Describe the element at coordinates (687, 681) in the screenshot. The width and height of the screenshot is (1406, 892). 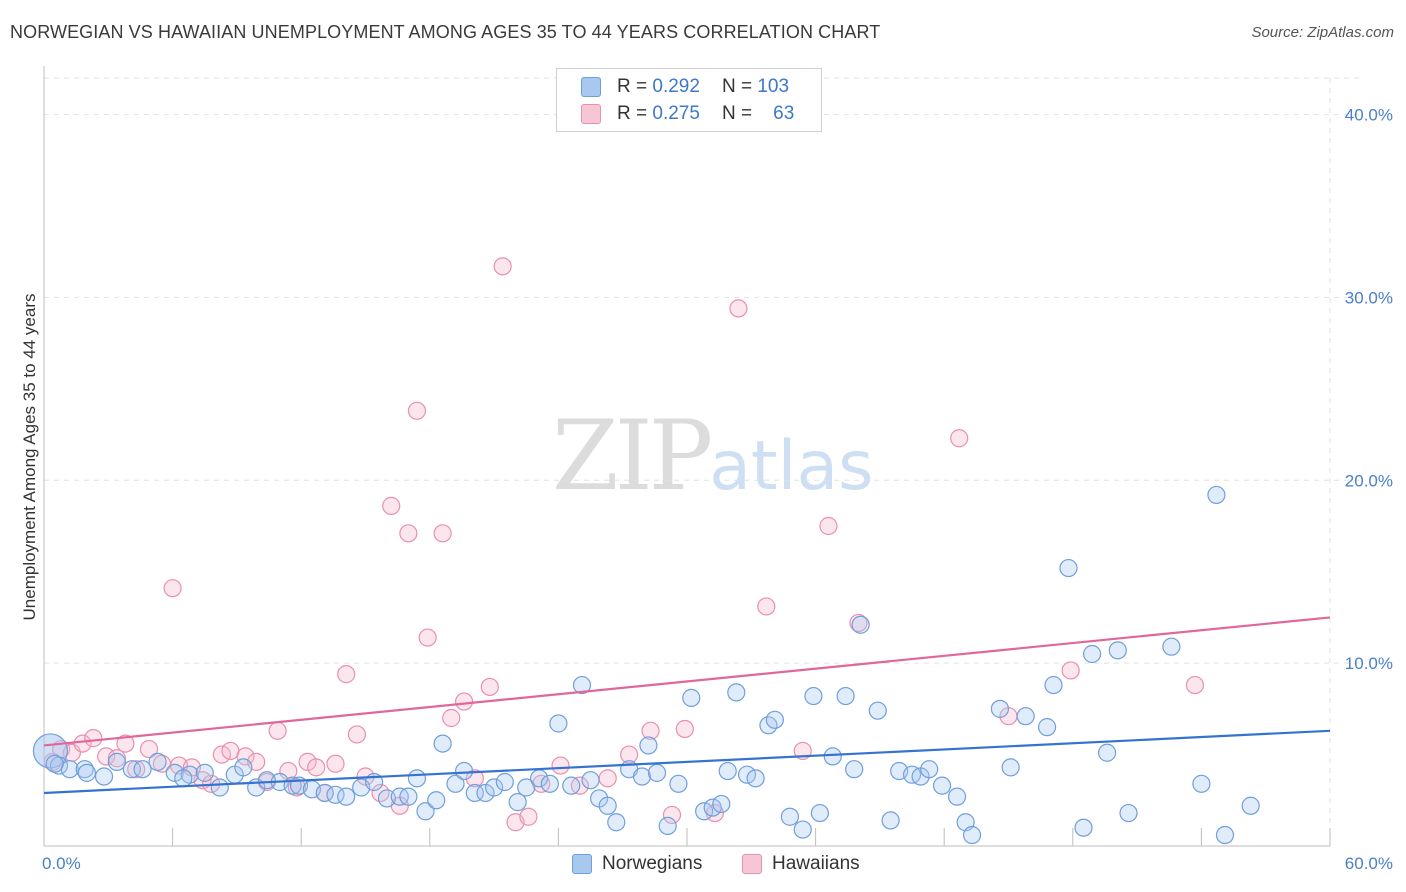
I see `hawaiians-trend-line` at that location.